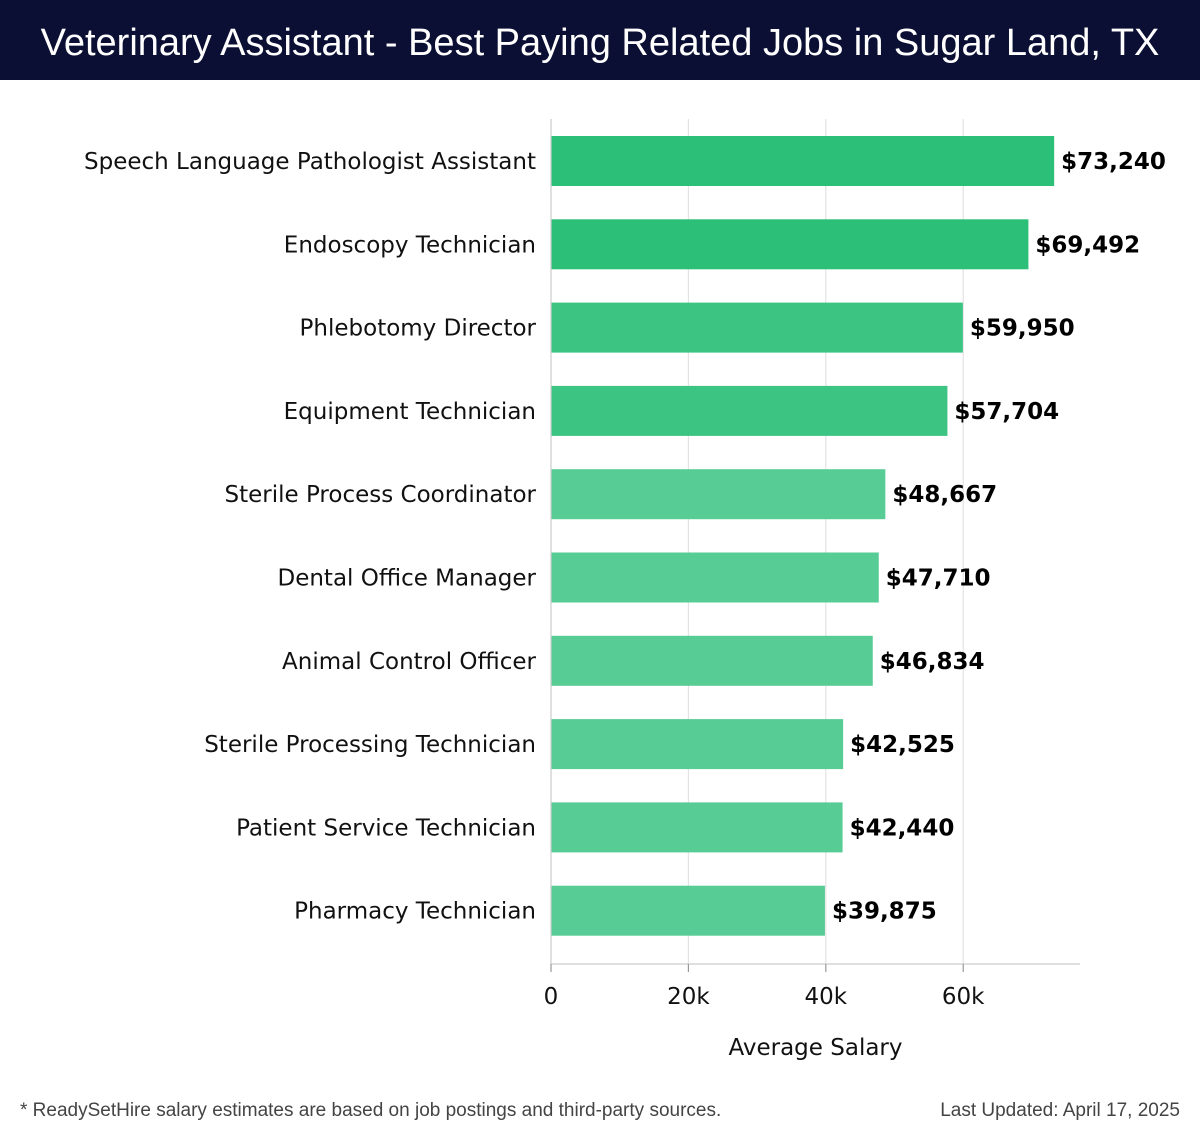  Describe the element at coordinates (944, 495) in the screenshot. I see `value-label: $48,667` at that location.